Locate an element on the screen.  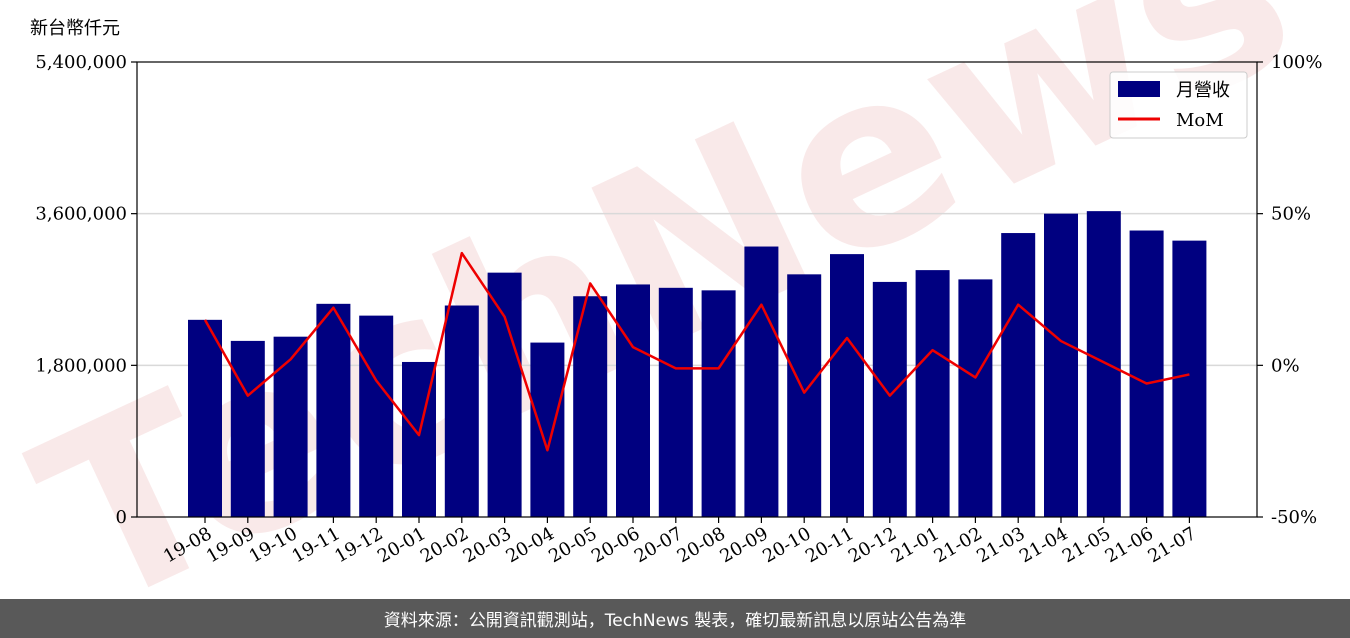
legend: 月營收 MoM is located at coordinates (1178, 105).